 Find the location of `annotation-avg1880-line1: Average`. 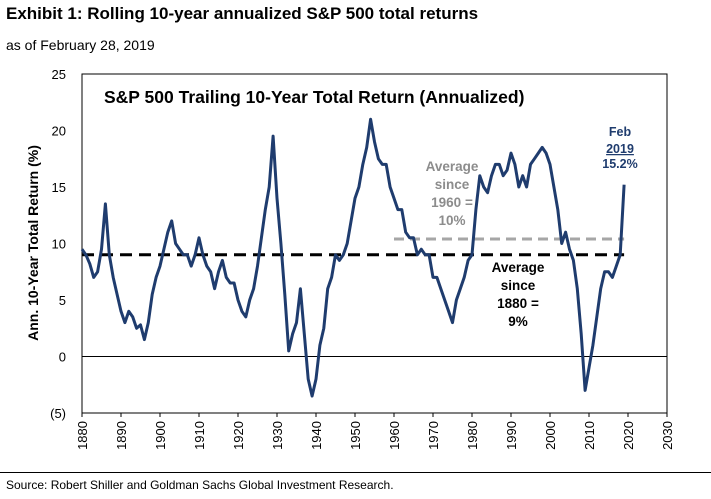

annotation-avg1880-line1: Average is located at coordinates (518, 267).